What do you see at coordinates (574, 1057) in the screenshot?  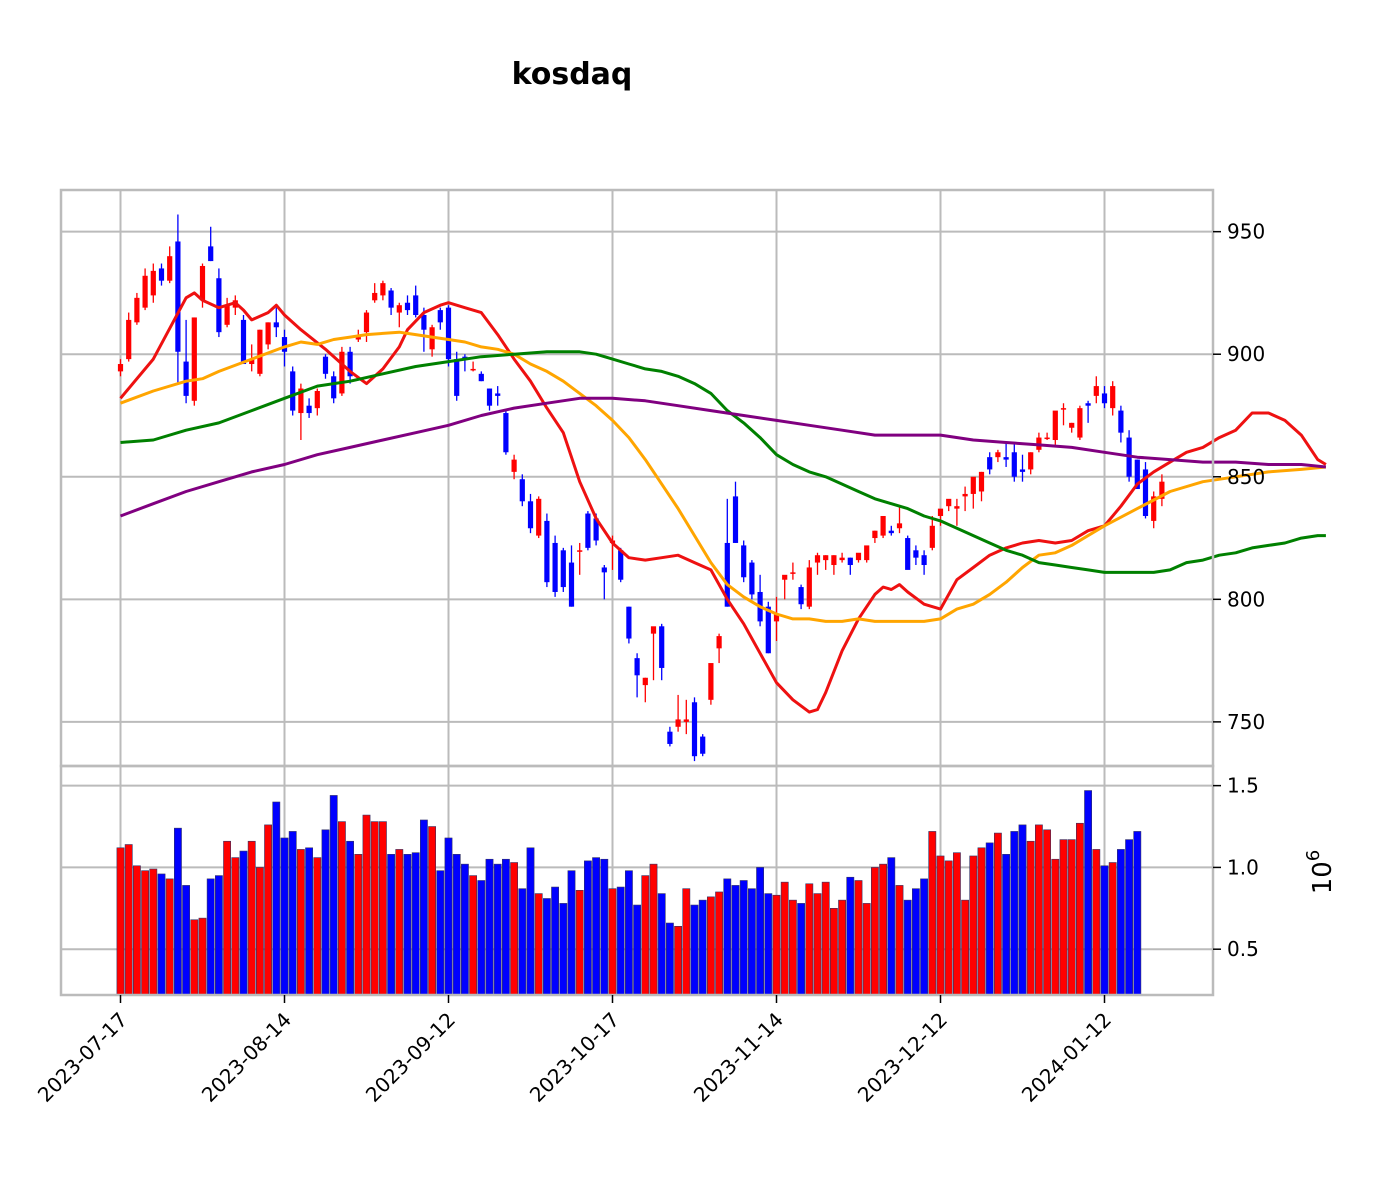 I see `date-tick-label: 2023-10-17` at bounding box center [574, 1057].